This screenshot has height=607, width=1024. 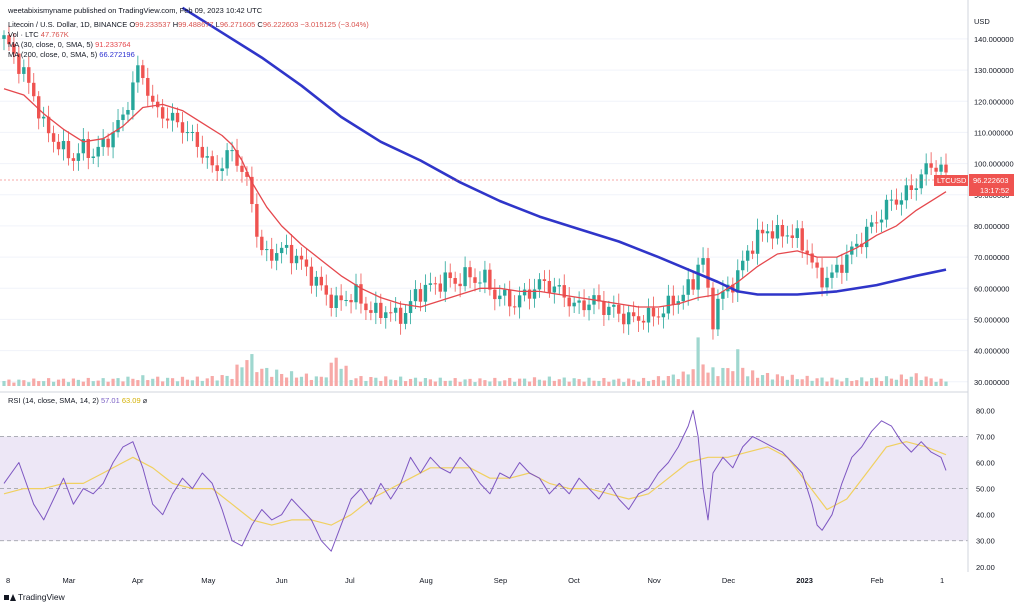 What do you see at coordinates (991, 382) in the screenshot?
I see `price-tick-label: 30.000000` at bounding box center [991, 382].